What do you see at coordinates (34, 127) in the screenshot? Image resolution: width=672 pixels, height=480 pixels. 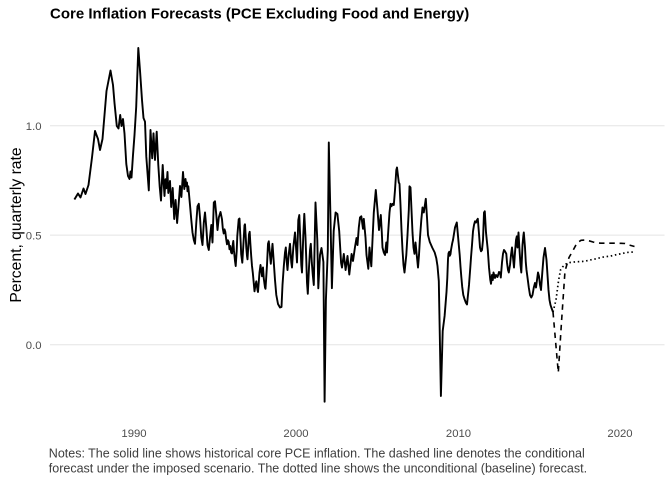 I see `svg-text: 1.0` at bounding box center [34, 127].